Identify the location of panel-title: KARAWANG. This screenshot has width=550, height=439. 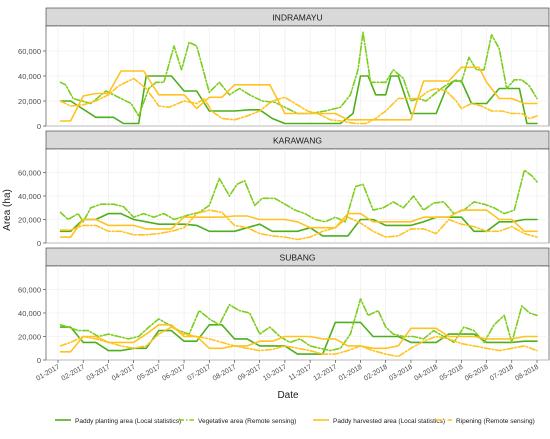
(297, 141).